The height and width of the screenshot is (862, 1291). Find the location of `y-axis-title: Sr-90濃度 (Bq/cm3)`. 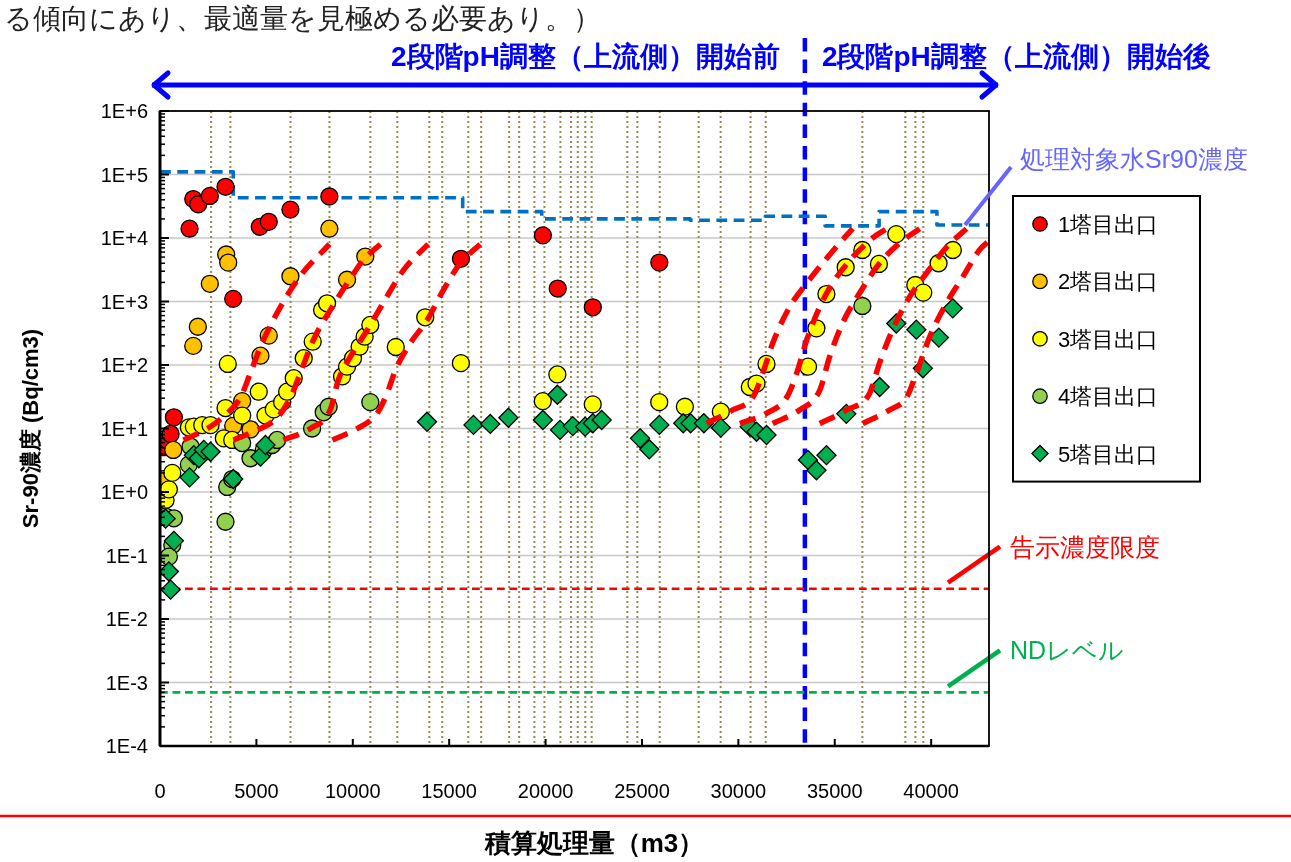

y-axis-title: Sr-90濃度 (Bq/cm3) is located at coordinates (30, 428).